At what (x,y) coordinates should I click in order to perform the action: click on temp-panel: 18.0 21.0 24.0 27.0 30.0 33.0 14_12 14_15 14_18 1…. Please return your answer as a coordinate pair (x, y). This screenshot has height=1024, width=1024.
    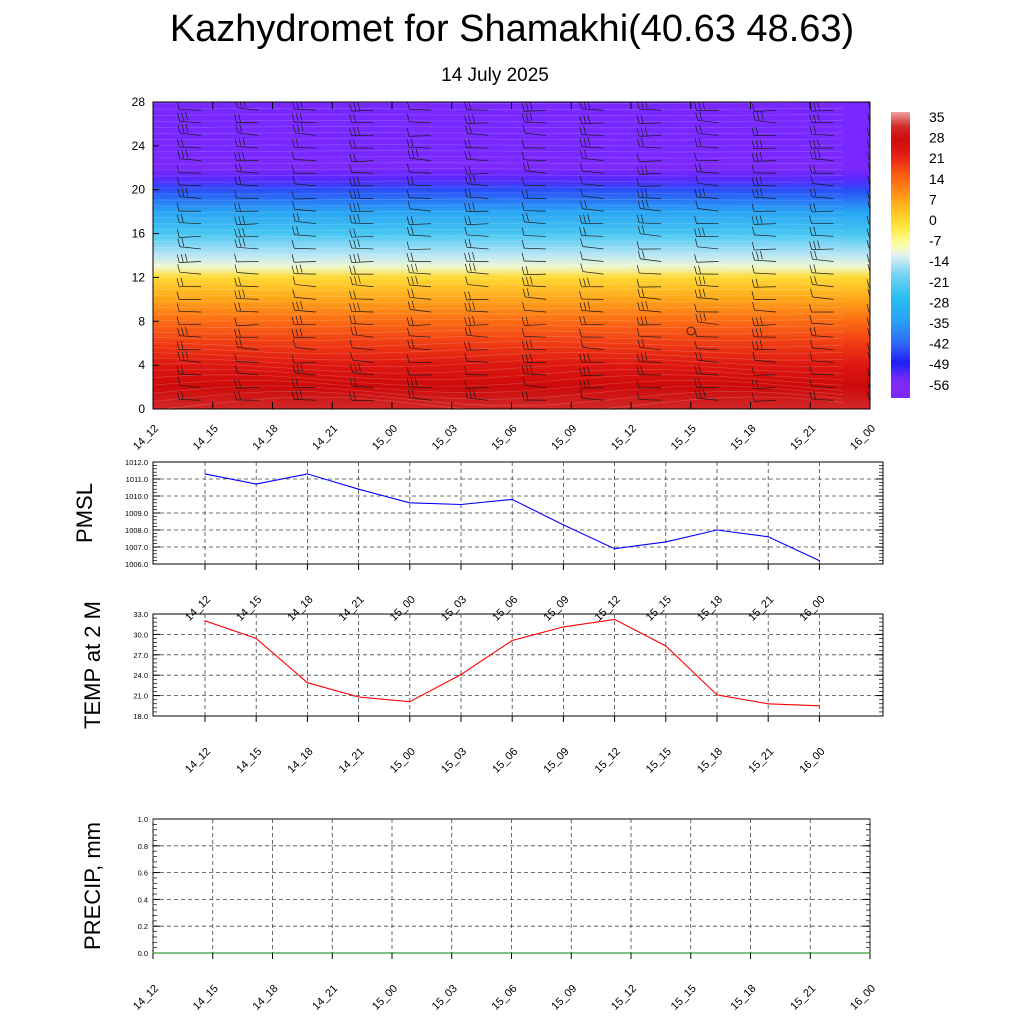
    Looking at the image, I should click on (482, 688).